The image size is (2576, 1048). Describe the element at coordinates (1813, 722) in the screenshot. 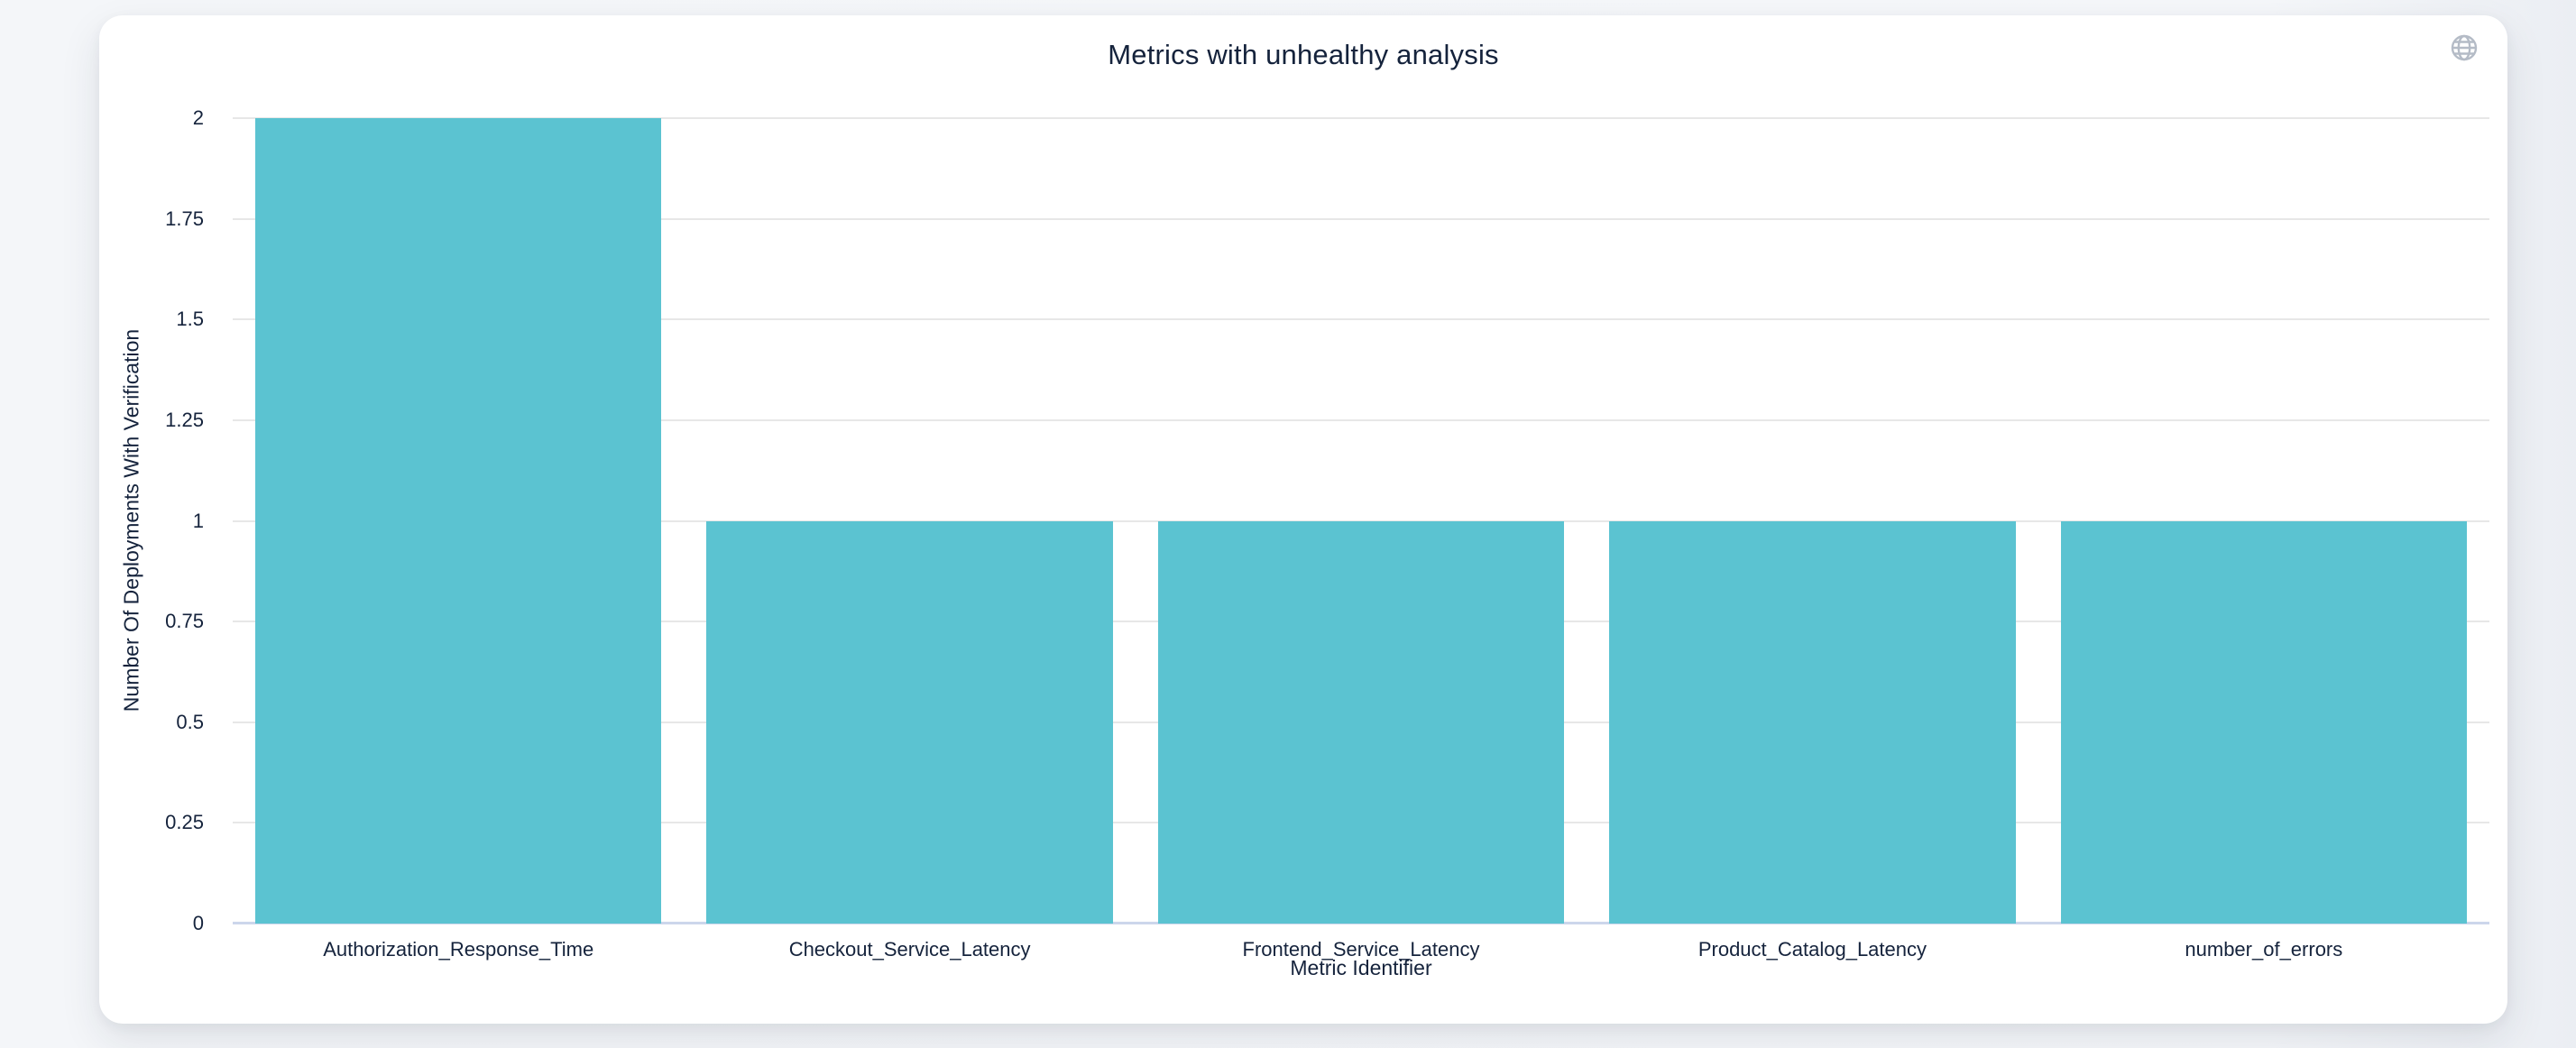

I see `bar-Product_Catalog_Latency` at that location.